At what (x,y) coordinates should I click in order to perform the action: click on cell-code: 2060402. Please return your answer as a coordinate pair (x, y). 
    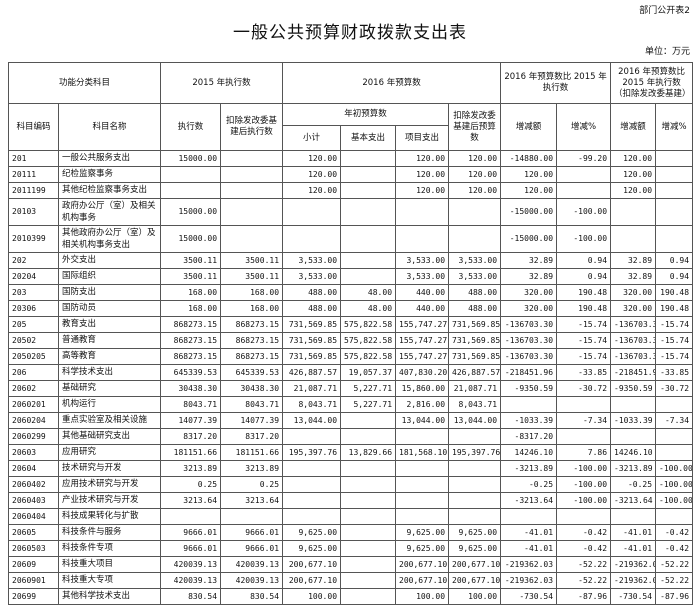
    Looking at the image, I should click on (33, 484).